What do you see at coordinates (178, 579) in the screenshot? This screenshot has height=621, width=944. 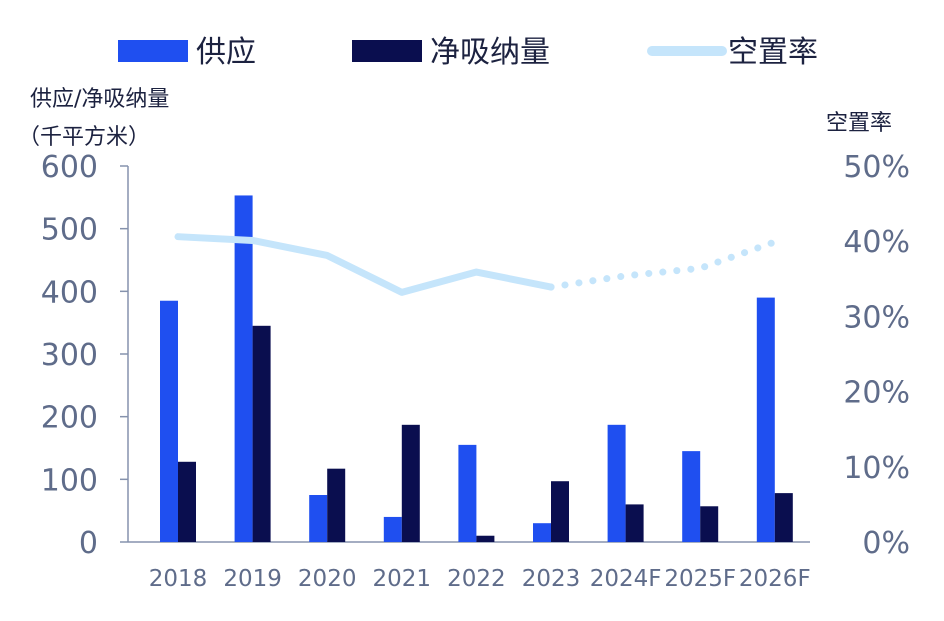 I see `x-tick-label: 2018` at bounding box center [178, 579].